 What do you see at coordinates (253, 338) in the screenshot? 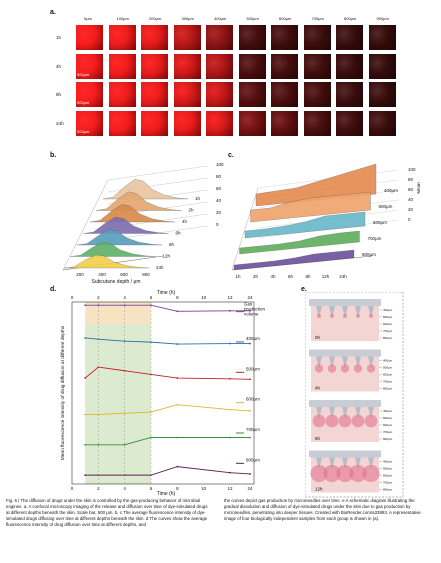
I see `legend-label: 400μm` at bounding box center [253, 338].